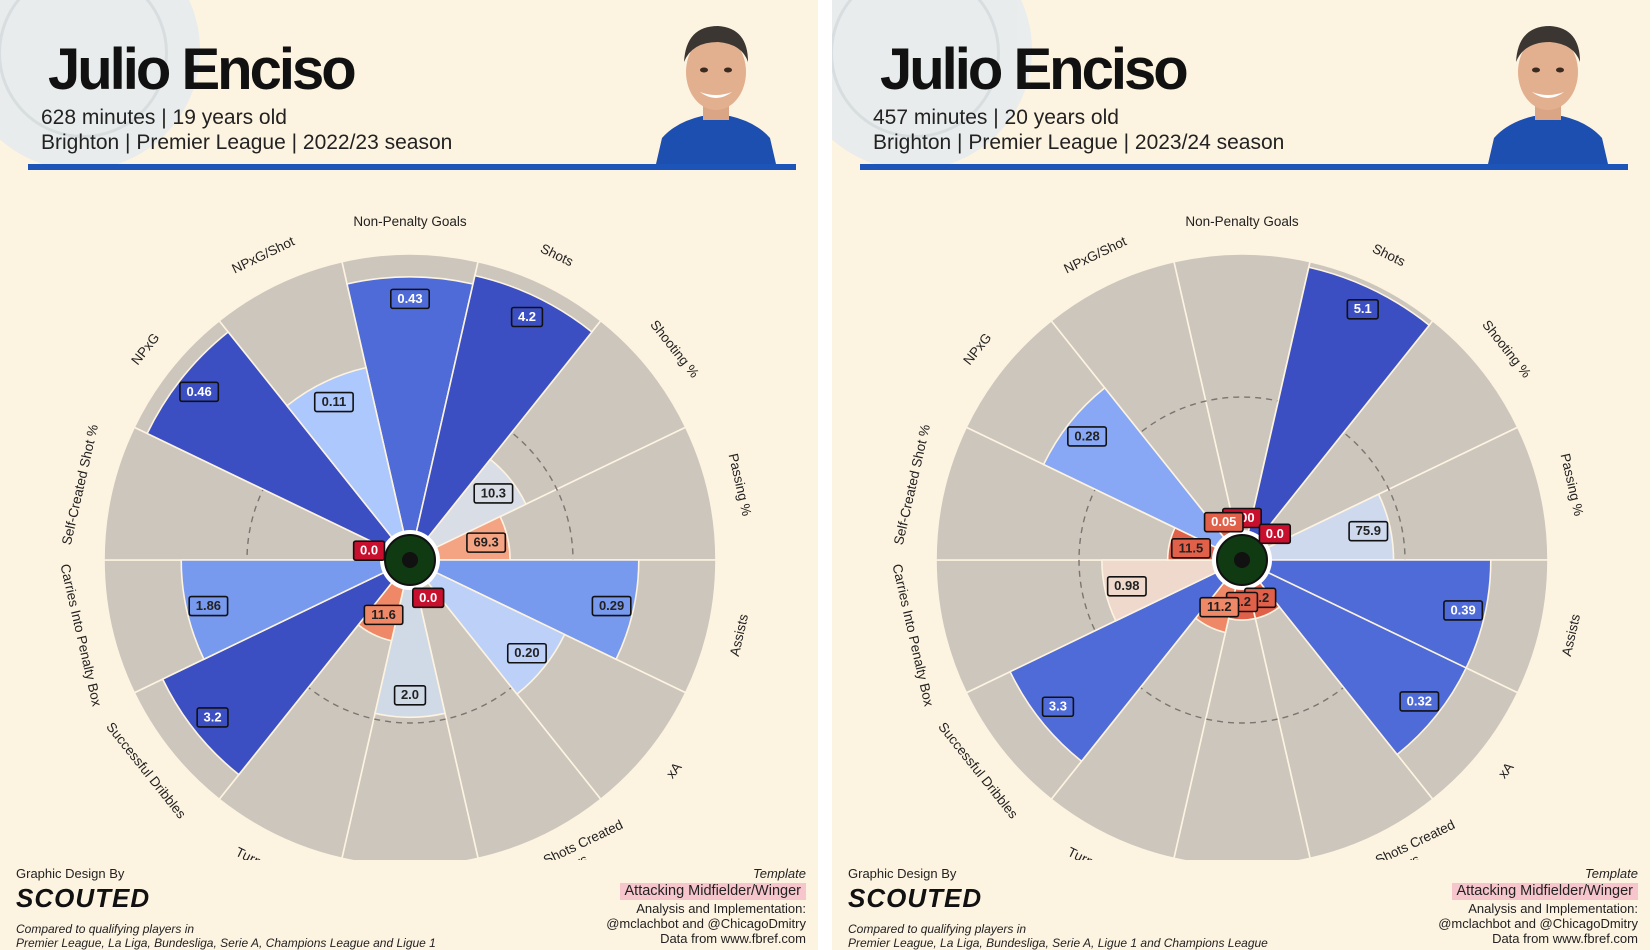 The image size is (1652, 950). I want to click on value-label: 10.3, so click(493, 493).